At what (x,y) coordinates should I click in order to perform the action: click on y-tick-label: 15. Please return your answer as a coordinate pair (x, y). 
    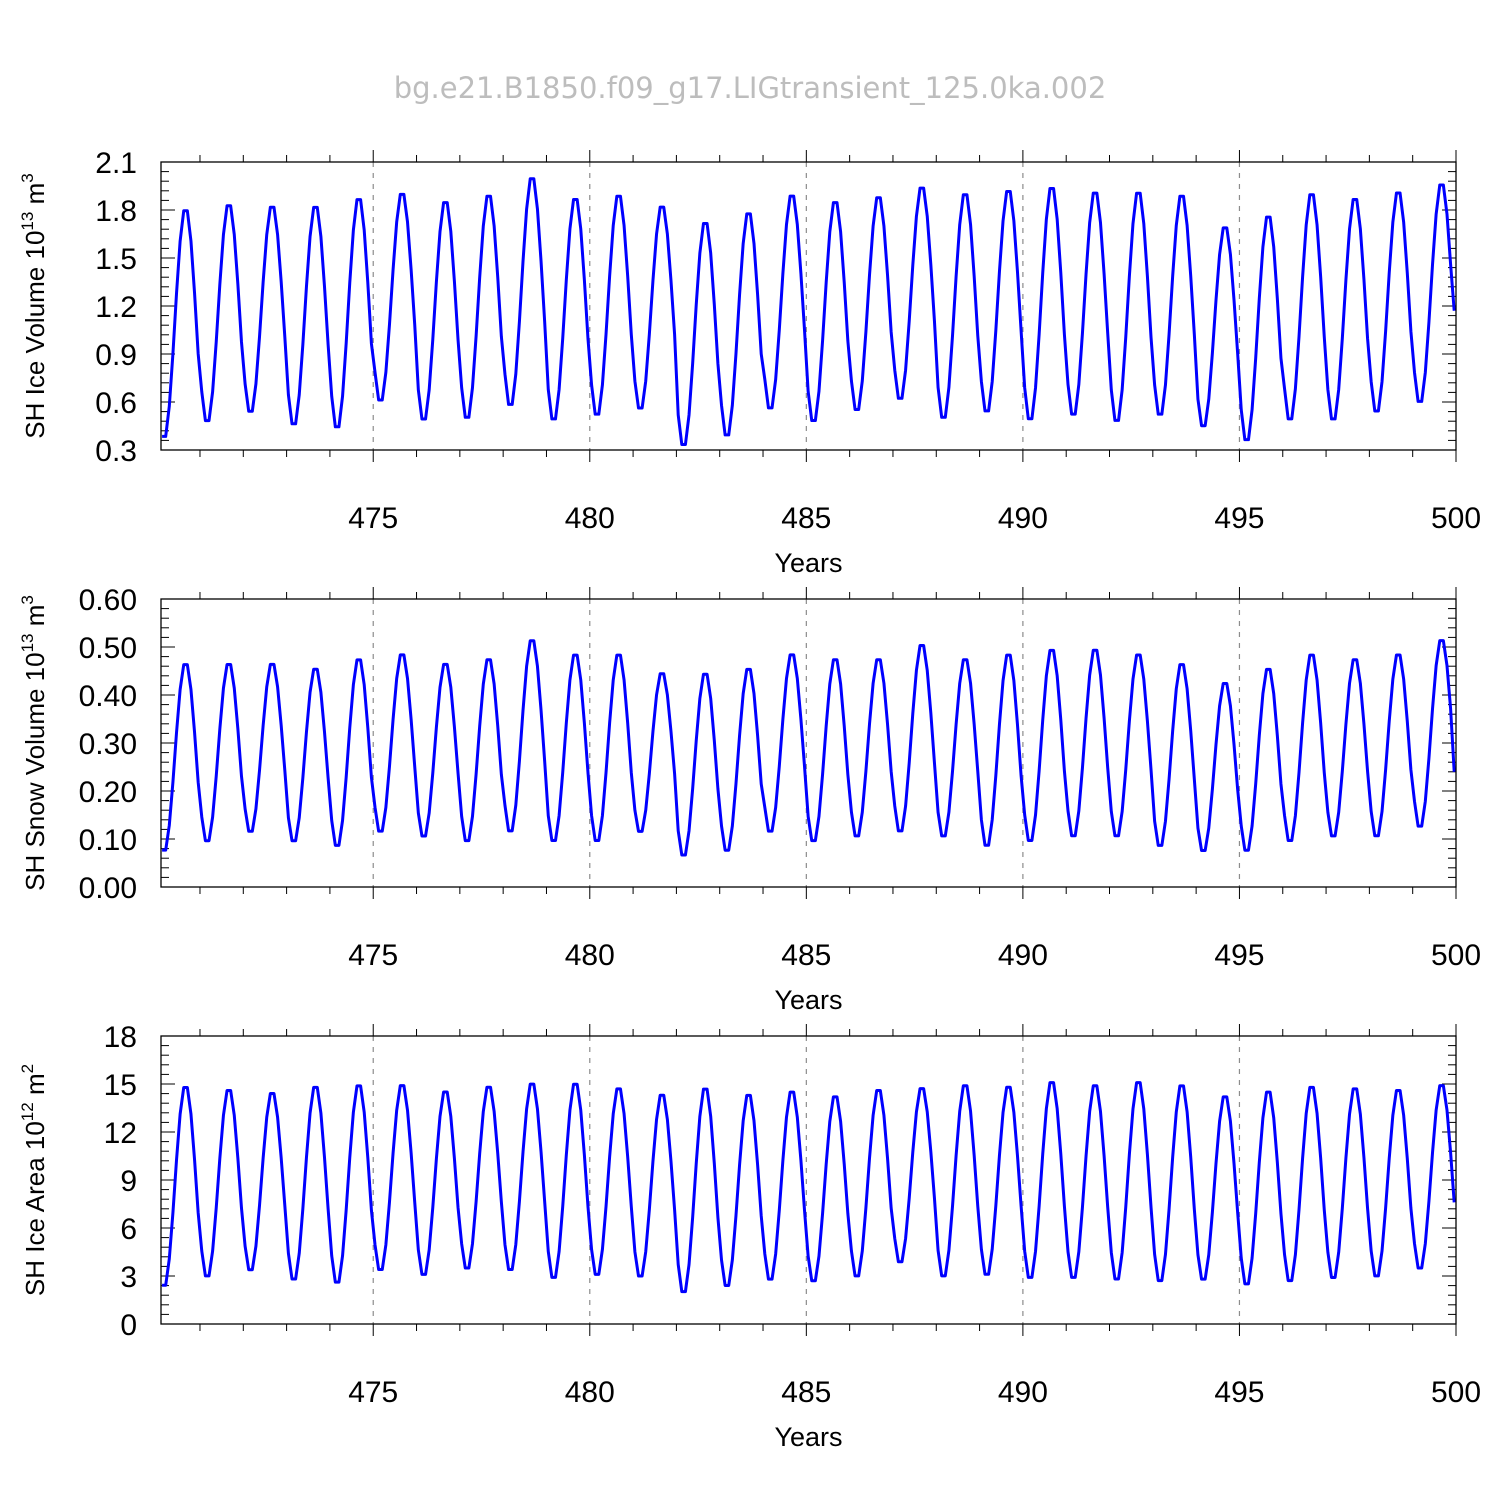
    Looking at the image, I should click on (120, 1085).